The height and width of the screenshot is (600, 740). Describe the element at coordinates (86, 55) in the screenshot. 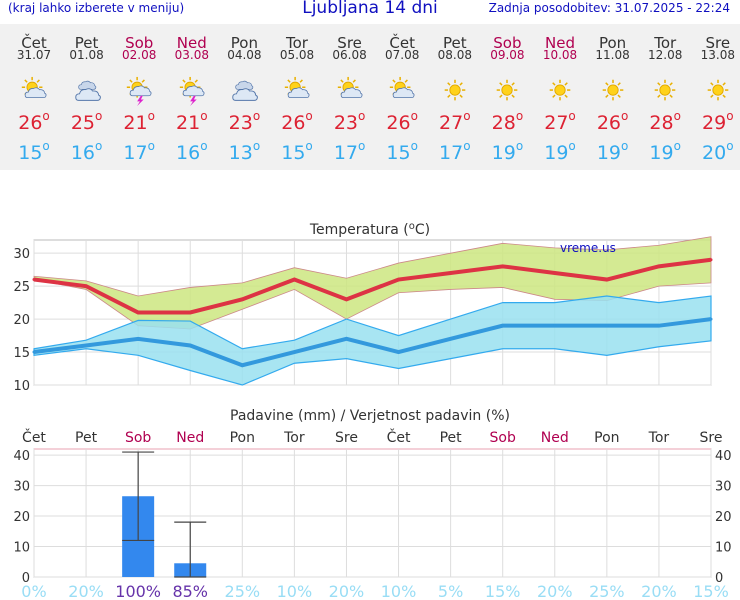

I see `day-date: 01.08` at that location.